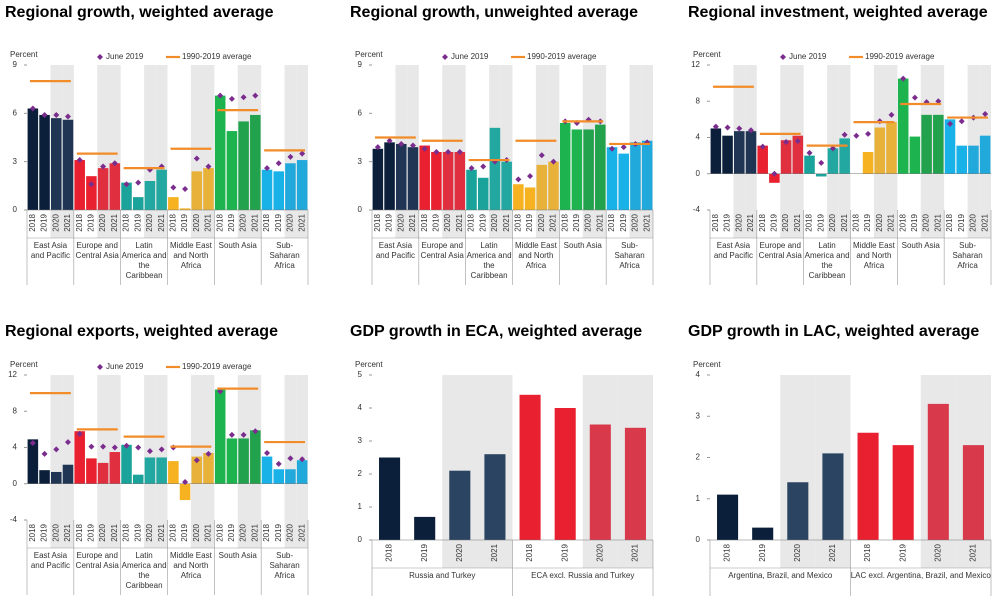 This screenshot has height=596, width=996. I want to click on group-label-box: Europe and Central Asia, so click(442, 250).